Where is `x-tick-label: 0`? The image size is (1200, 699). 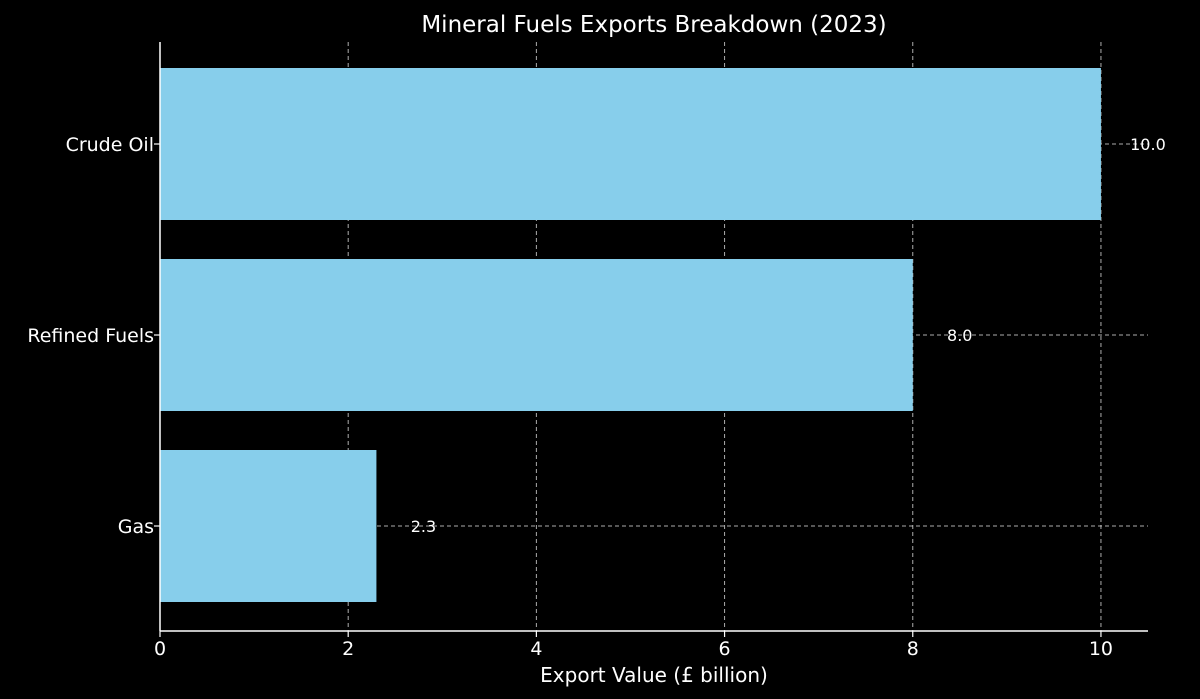 x-tick-label: 0 is located at coordinates (160, 649).